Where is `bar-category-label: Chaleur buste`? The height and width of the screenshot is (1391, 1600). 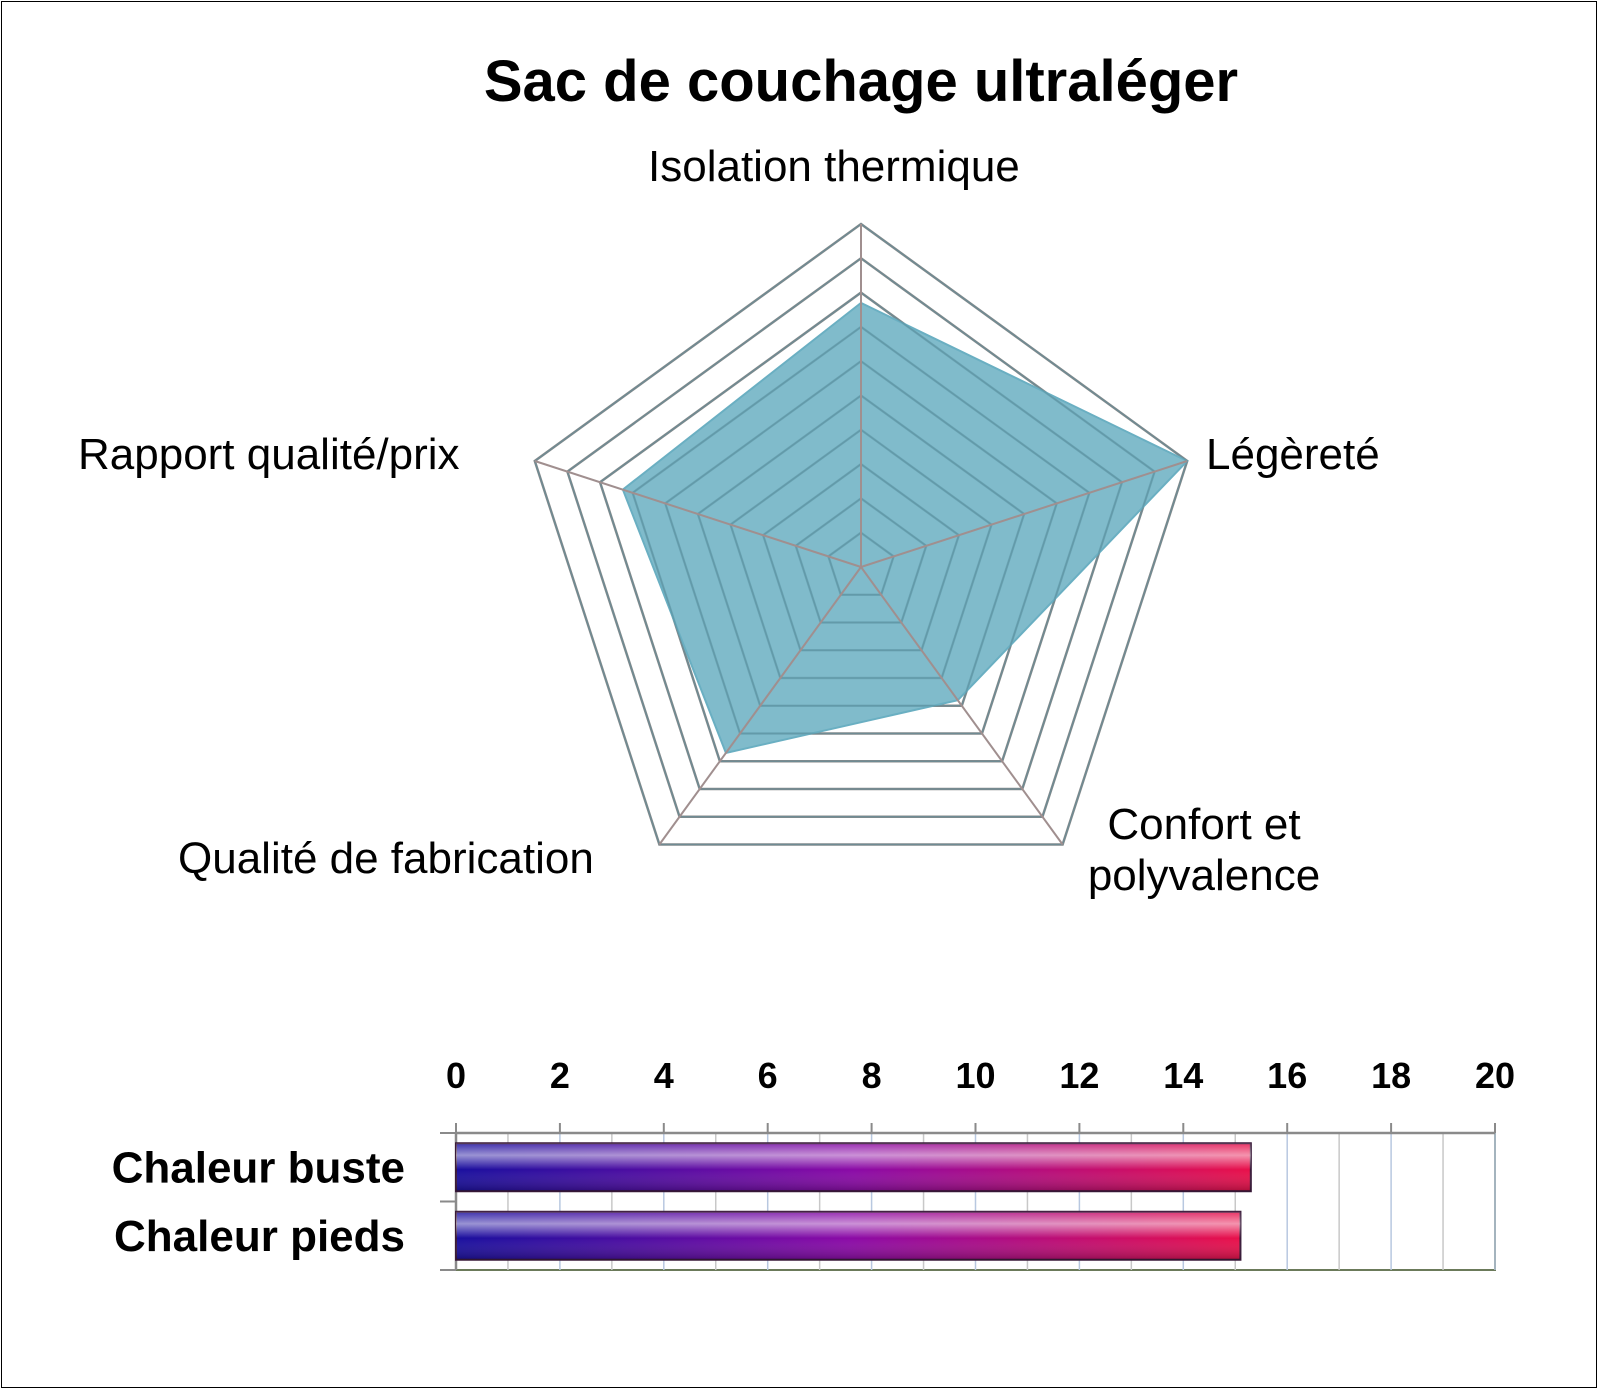 bar-category-label: Chaleur buste is located at coordinates (258, 1167).